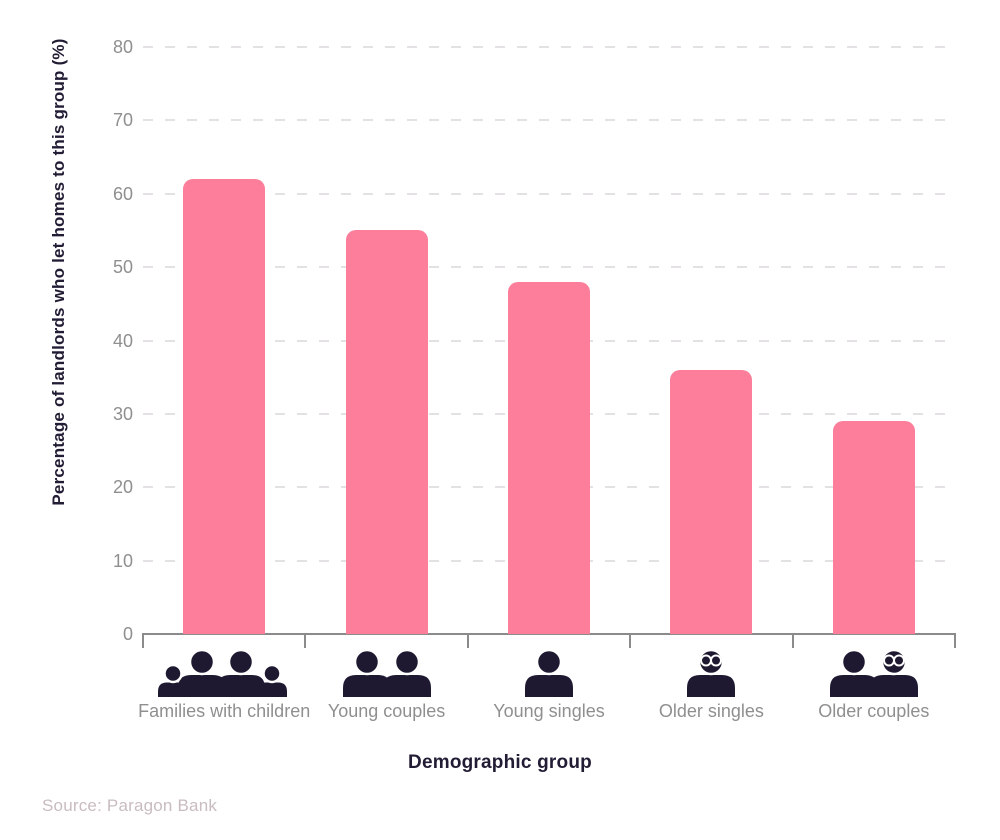 The height and width of the screenshot is (840, 1000). Describe the element at coordinates (711, 711) in the screenshot. I see `x-category-label: Older singles` at that location.